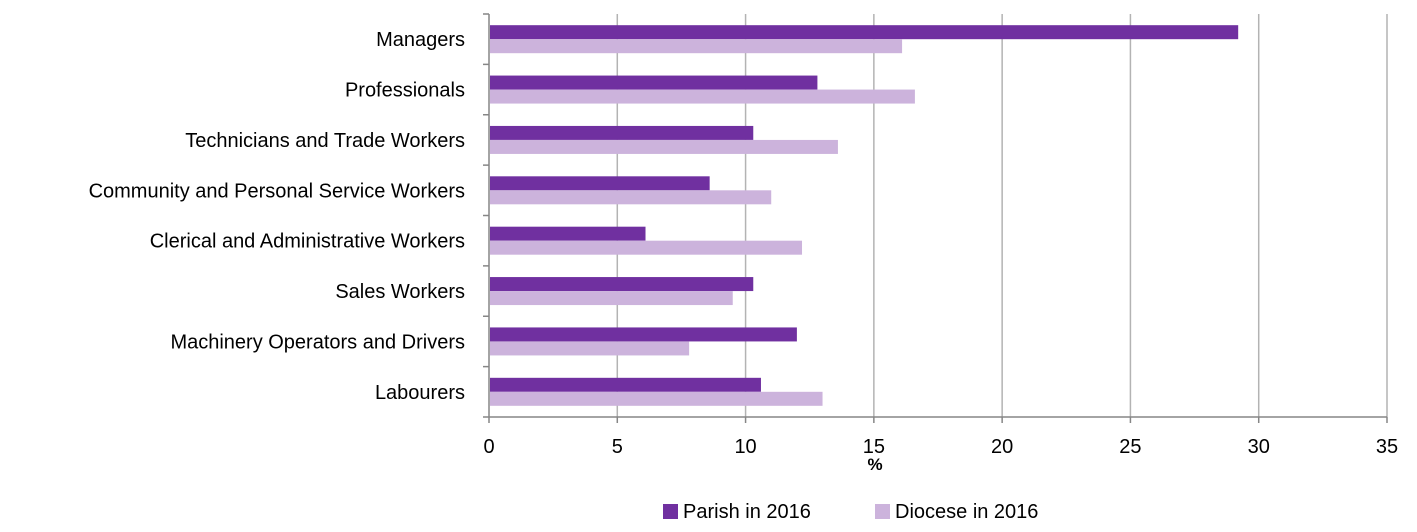  What do you see at coordinates (405, 91) in the screenshot?
I see `category-label: Professionals` at bounding box center [405, 91].